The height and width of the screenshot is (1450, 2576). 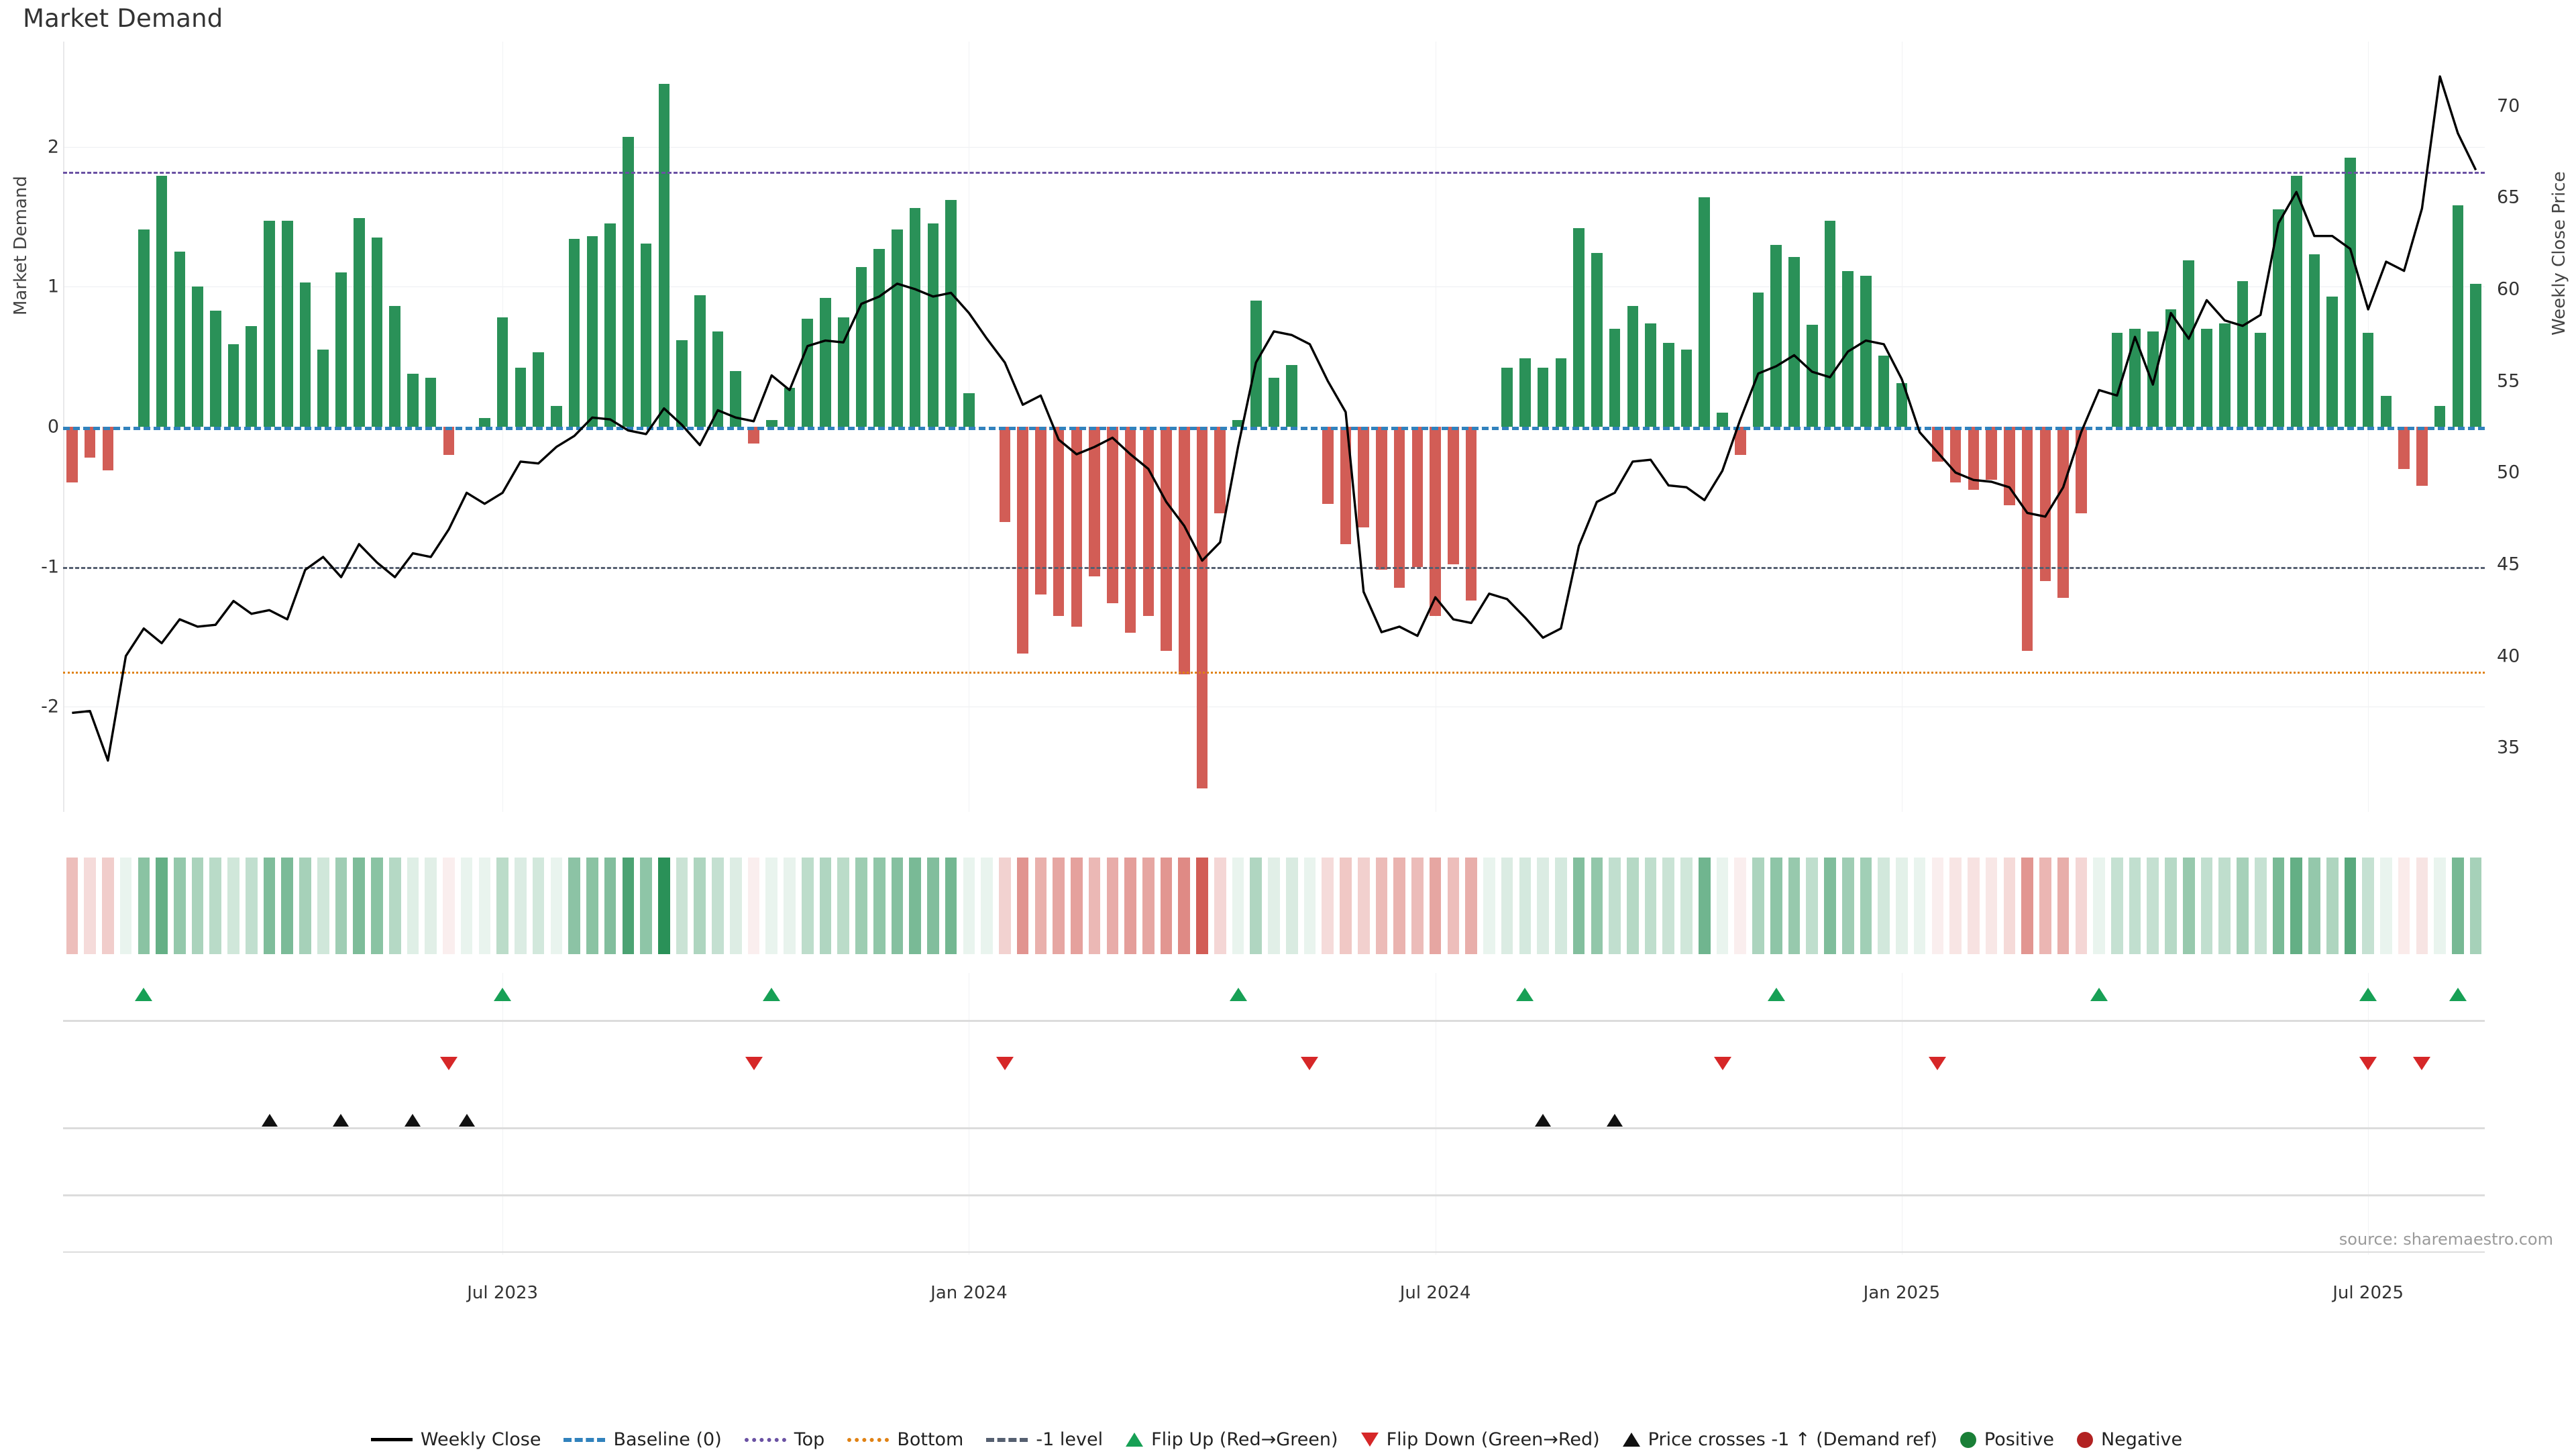 What do you see at coordinates (2508, 747) in the screenshot?
I see `y-axis-right-tick-label: 35` at bounding box center [2508, 747].